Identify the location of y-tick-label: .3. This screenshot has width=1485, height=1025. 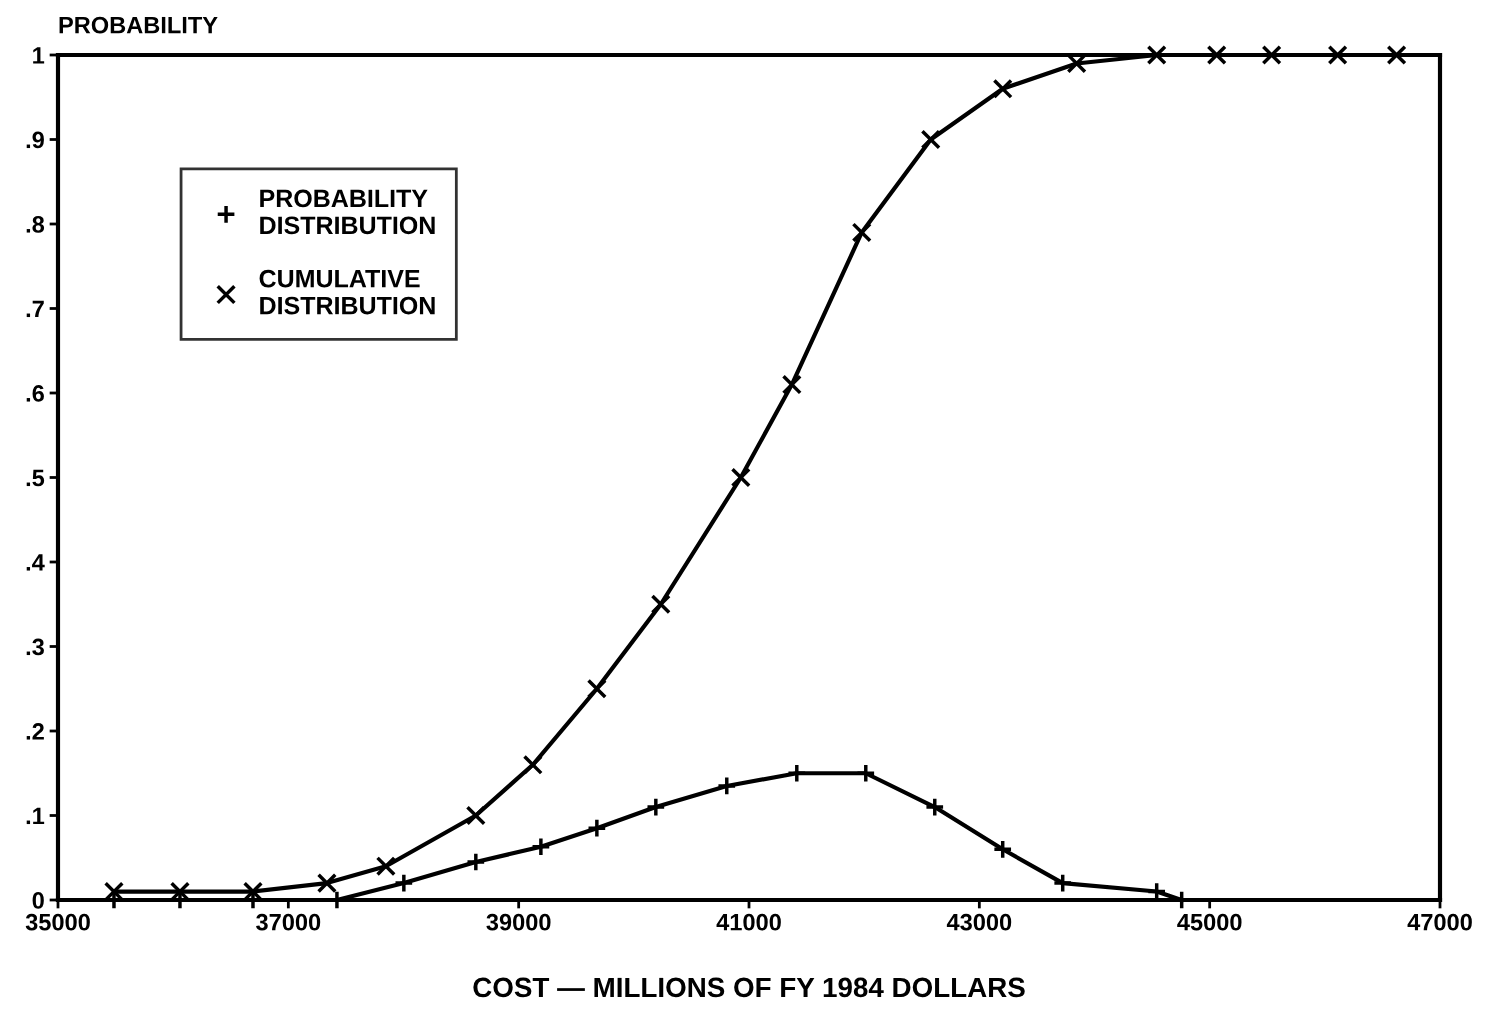
(35, 647).